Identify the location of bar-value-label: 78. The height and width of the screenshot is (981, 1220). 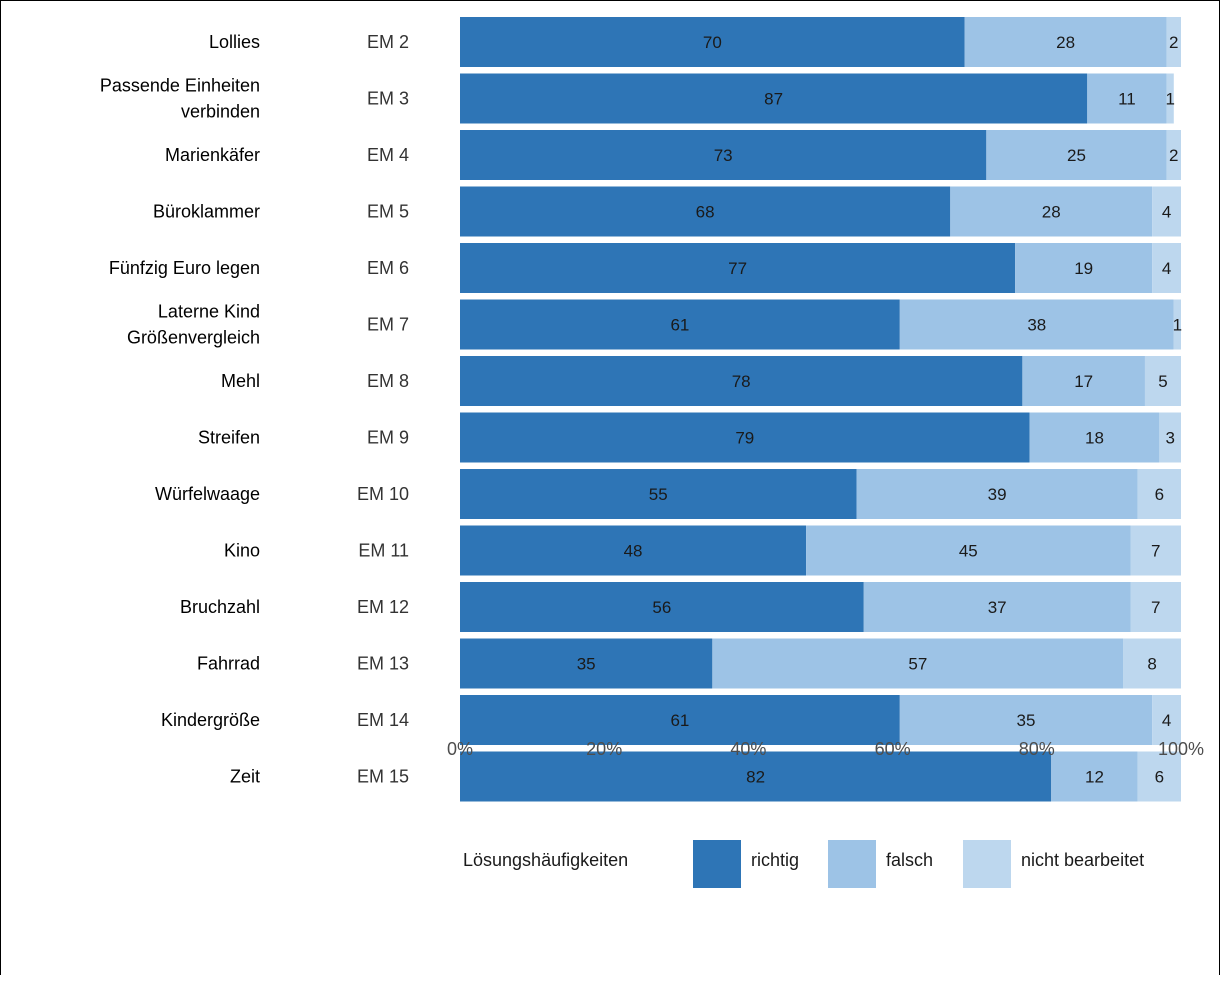
(741, 381).